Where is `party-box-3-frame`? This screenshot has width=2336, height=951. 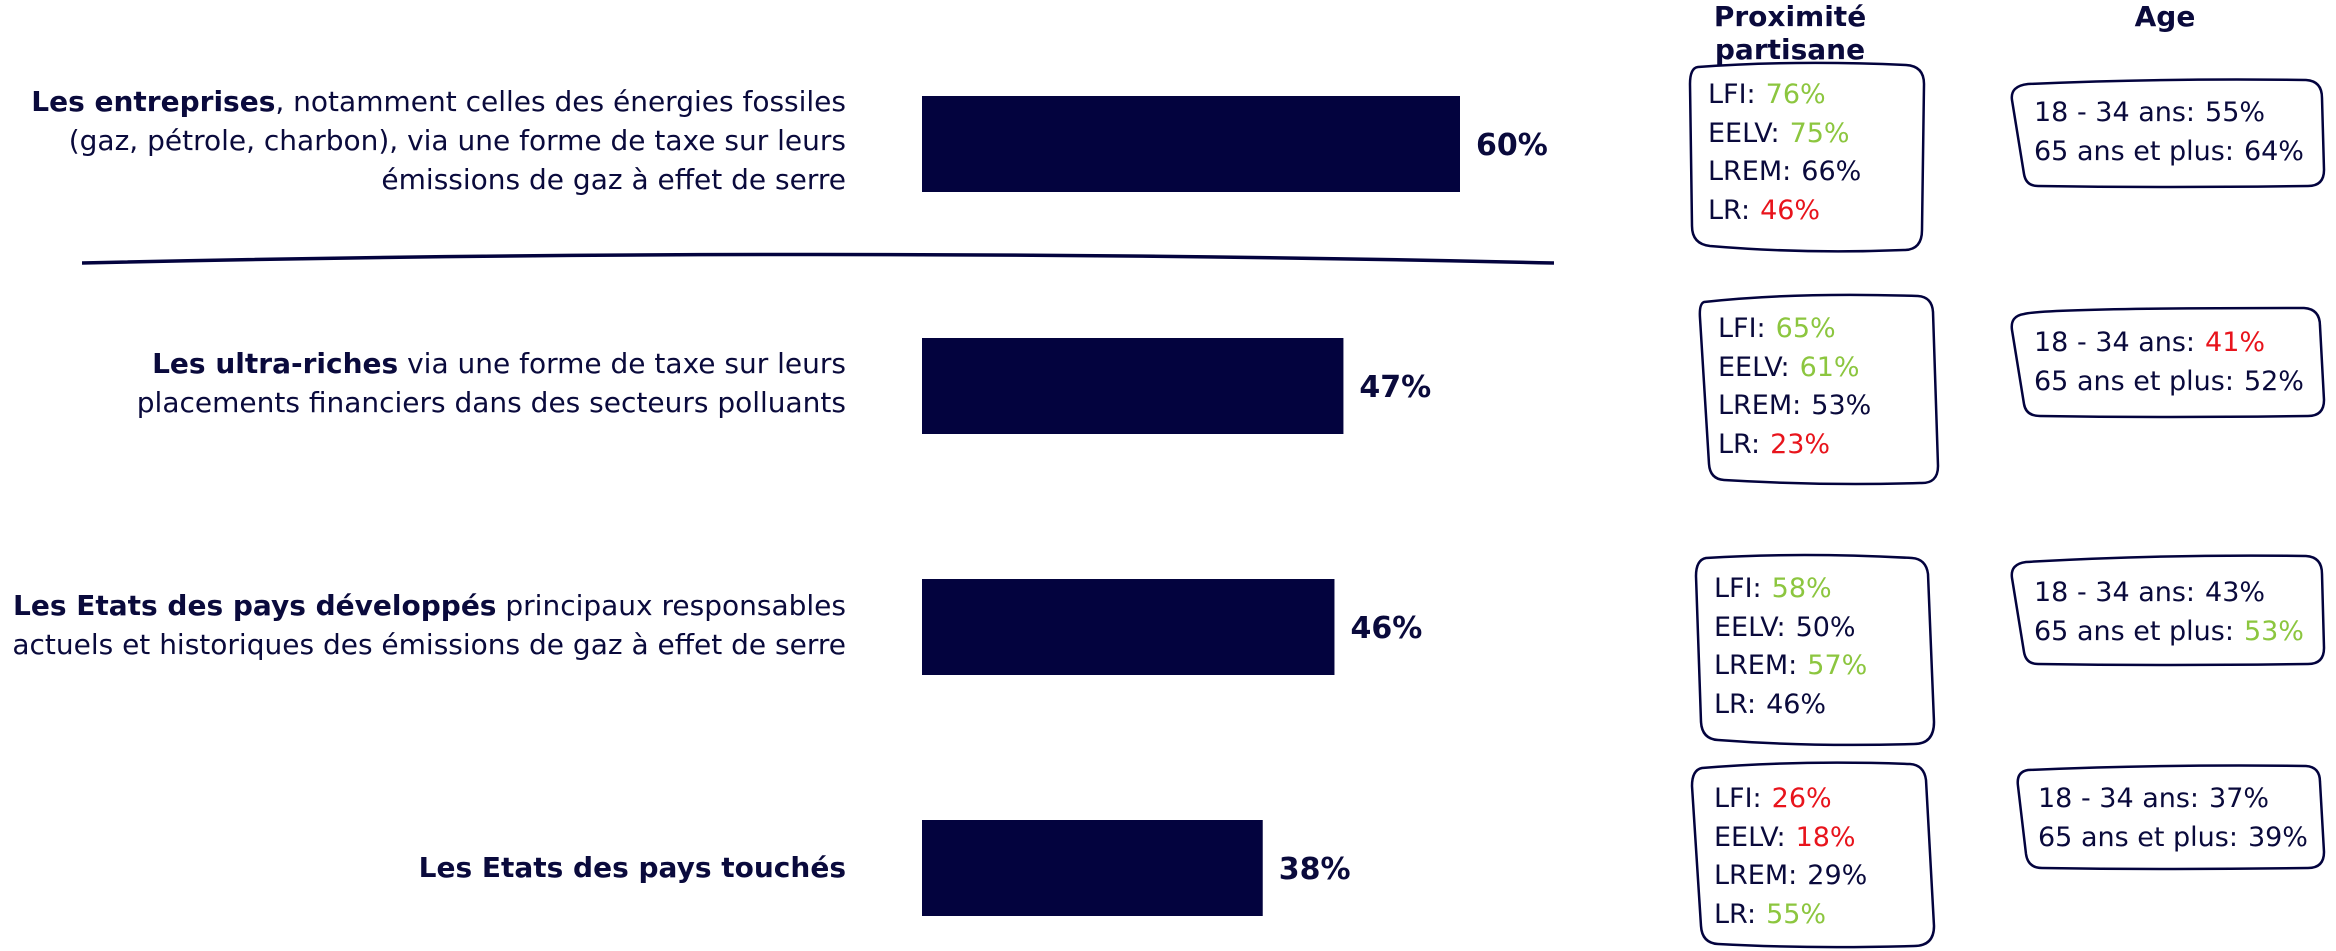 party-box-3-frame is located at coordinates (1813, 855).